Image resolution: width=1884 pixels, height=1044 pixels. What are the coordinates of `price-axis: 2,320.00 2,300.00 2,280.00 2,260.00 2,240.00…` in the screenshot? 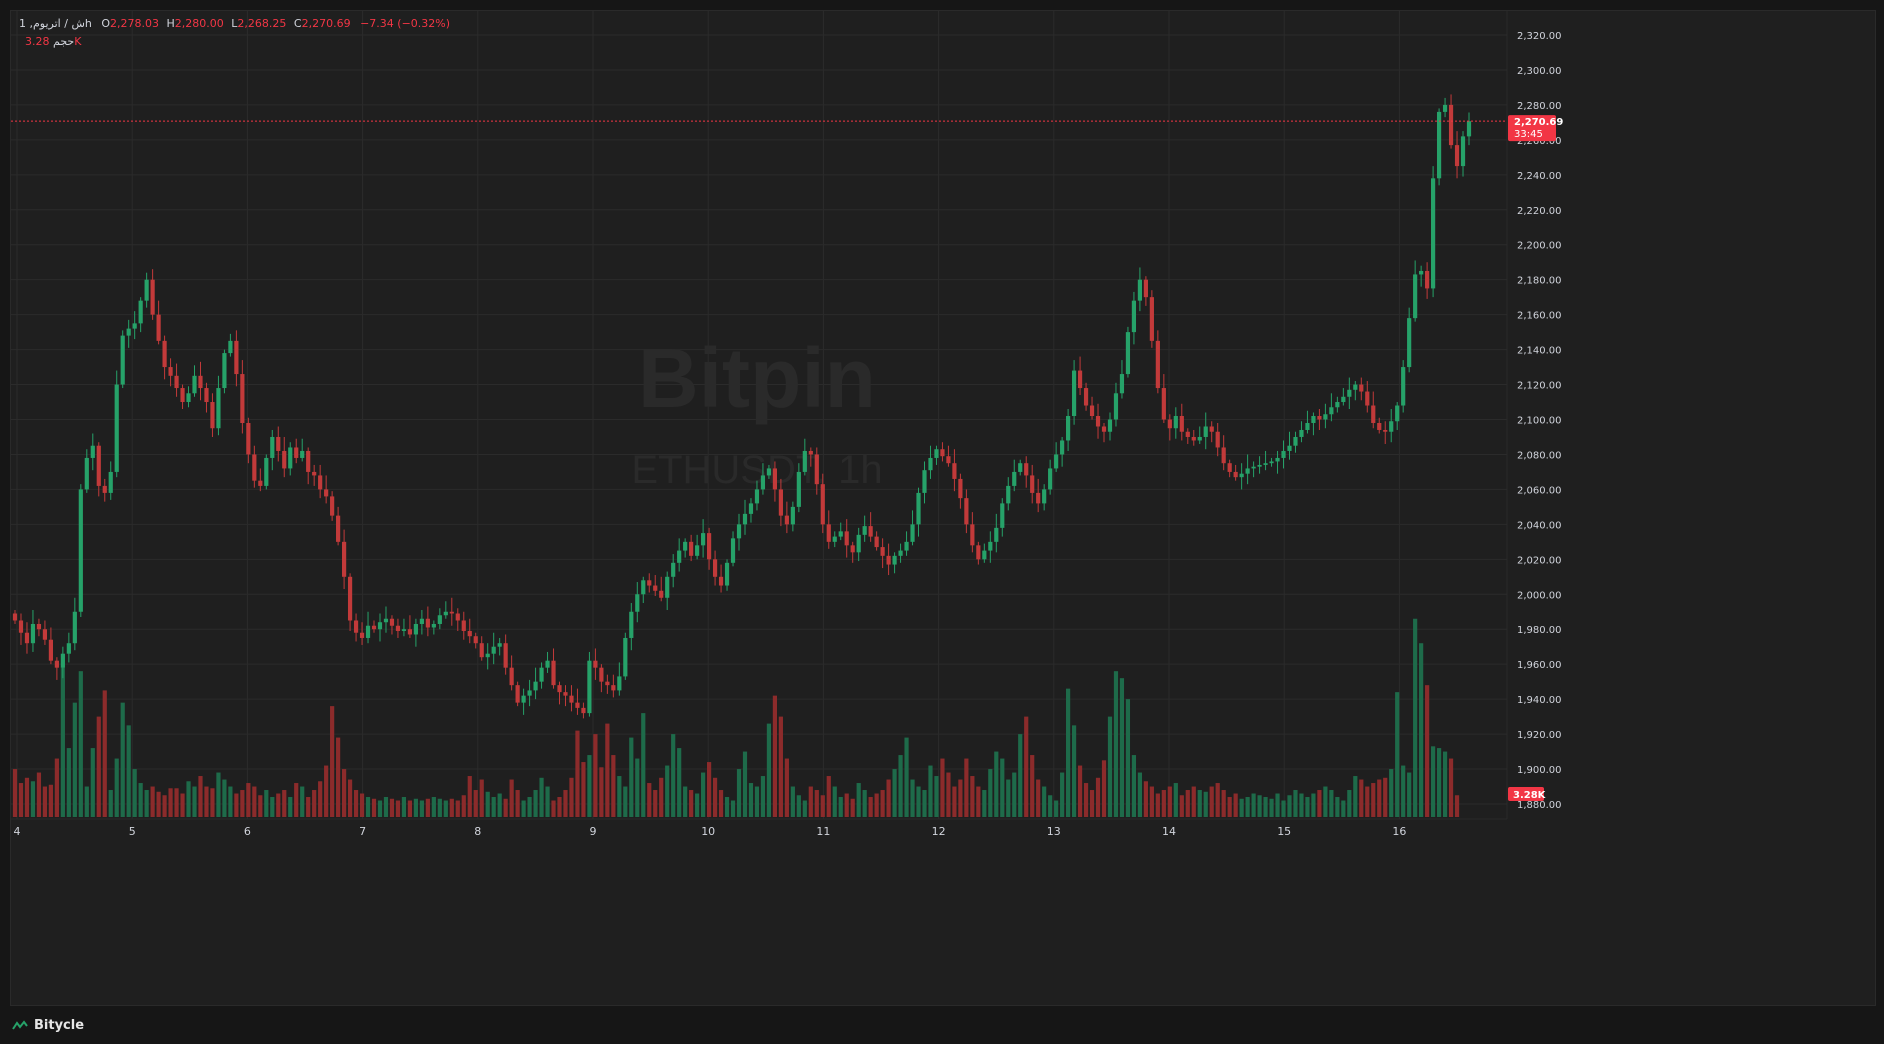 It's located at (1534, 415).